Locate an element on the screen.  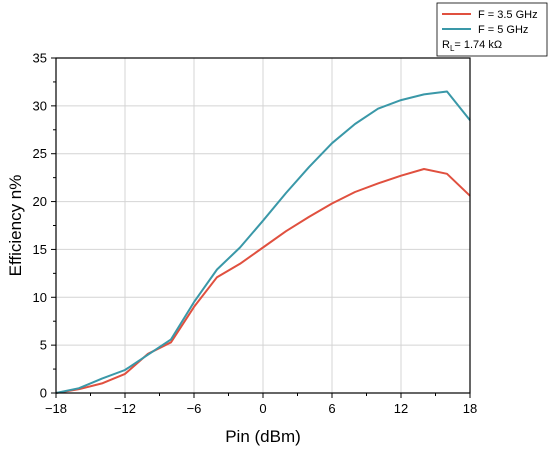
legend-label: F = 5 GHz is located at coordinates (503, 30).